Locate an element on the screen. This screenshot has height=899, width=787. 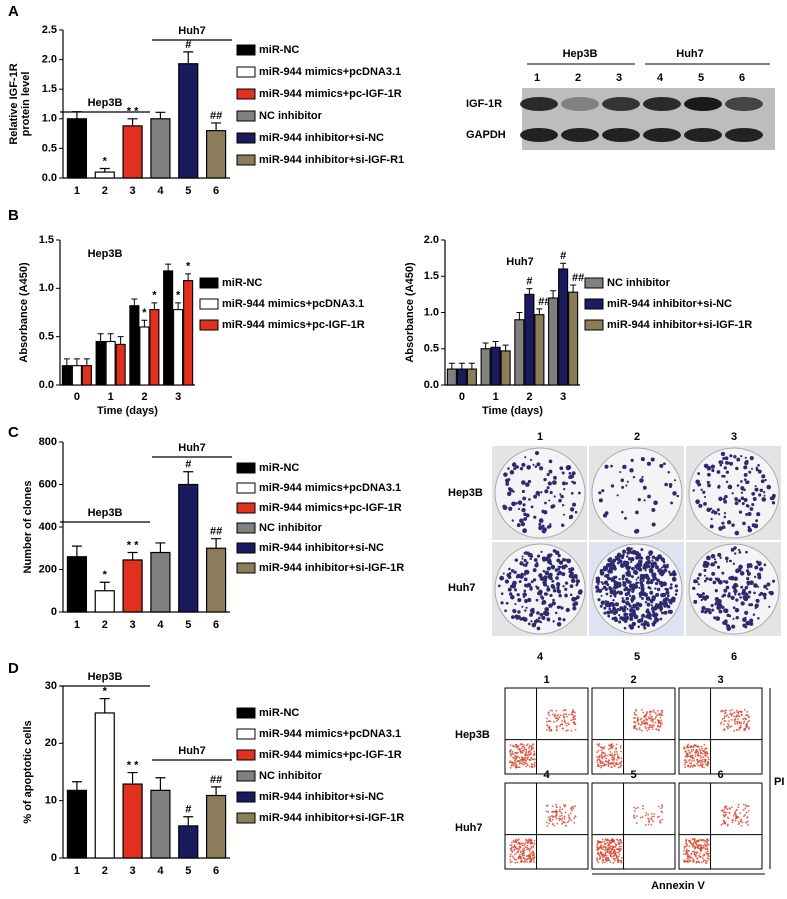
axis is located at coordinates (146, 527).